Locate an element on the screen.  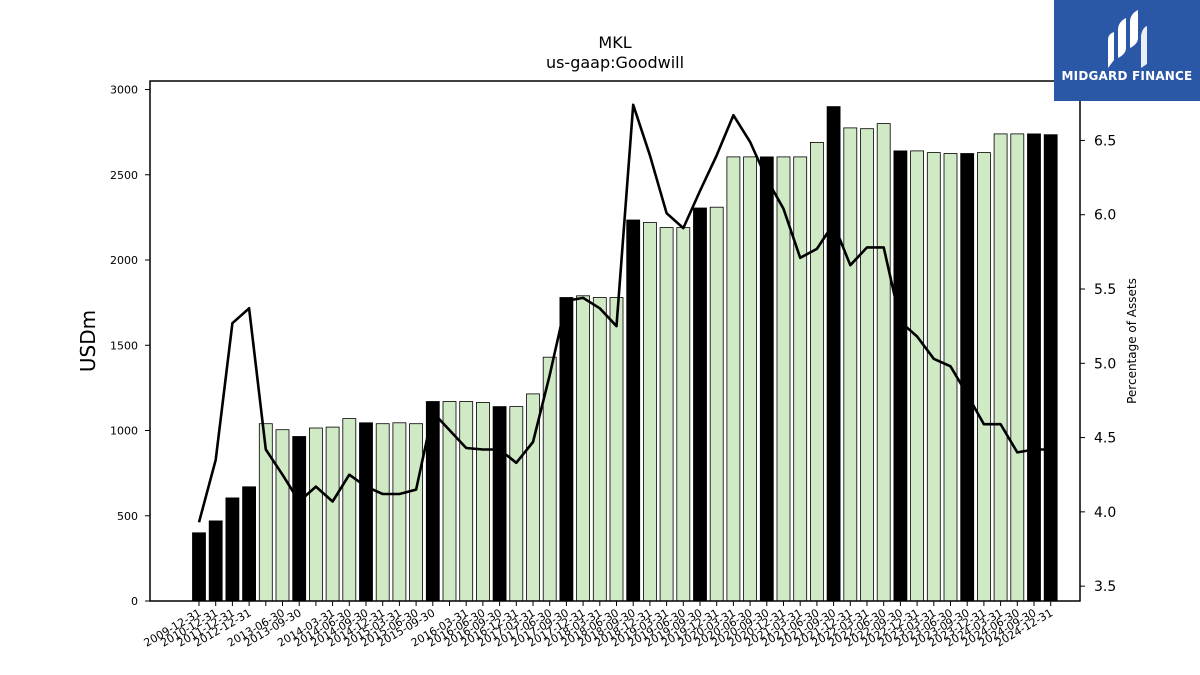
y2-tick-label: 4.0 is located at coordinates (1105, 513).